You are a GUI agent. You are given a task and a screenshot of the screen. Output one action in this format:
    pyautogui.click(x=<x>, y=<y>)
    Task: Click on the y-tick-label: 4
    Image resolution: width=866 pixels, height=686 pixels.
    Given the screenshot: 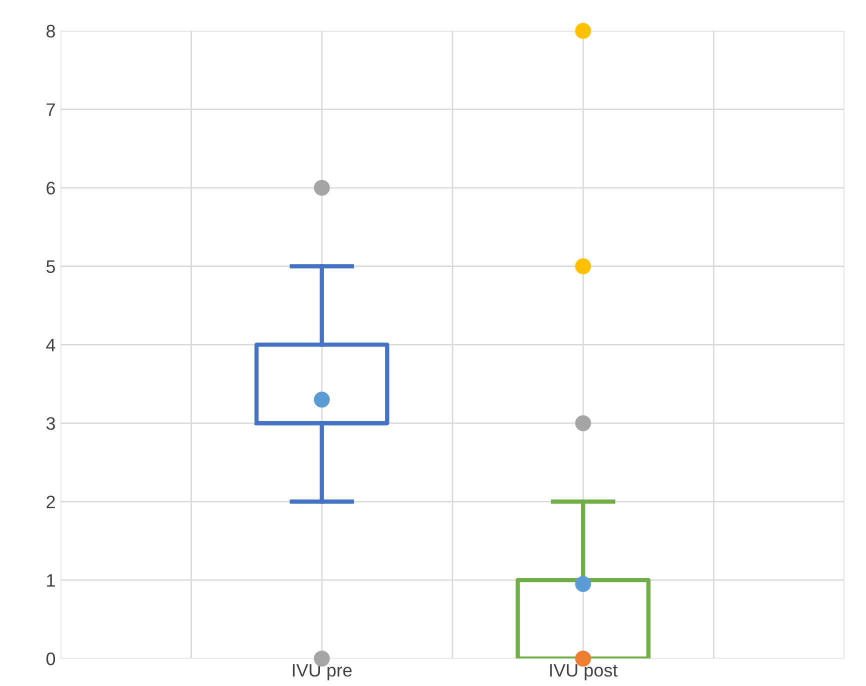 What is the action you would take?
    pyautogui.click(x=51, y=345)
    